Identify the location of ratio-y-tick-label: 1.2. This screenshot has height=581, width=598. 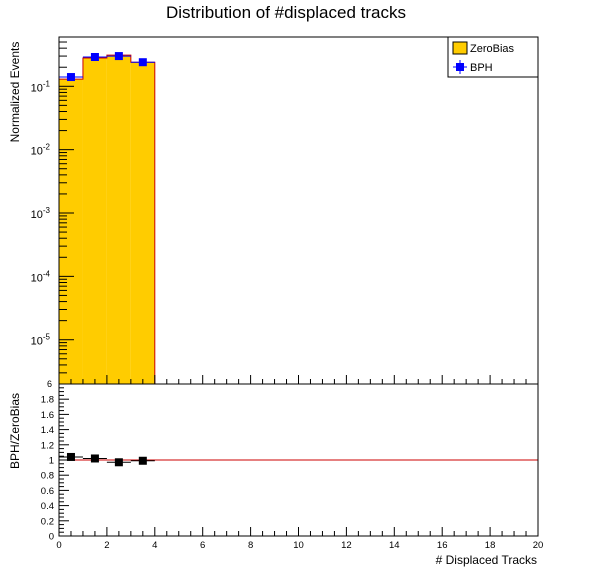
(47, 445).